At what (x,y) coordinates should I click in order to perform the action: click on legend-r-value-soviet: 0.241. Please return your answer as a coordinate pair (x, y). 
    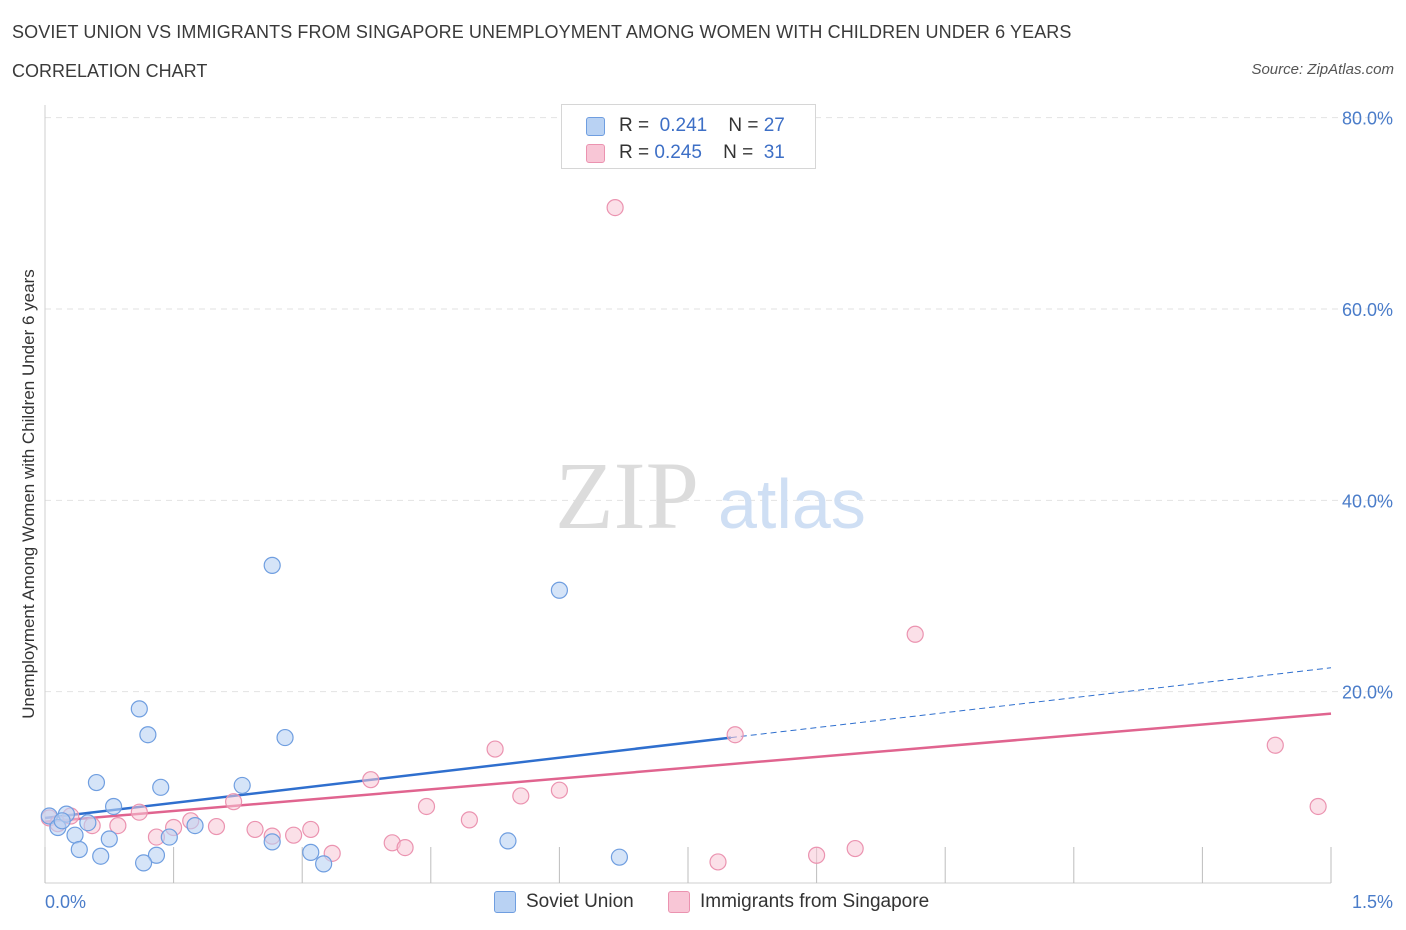
    Looking at the image, I should click on (683, 125).